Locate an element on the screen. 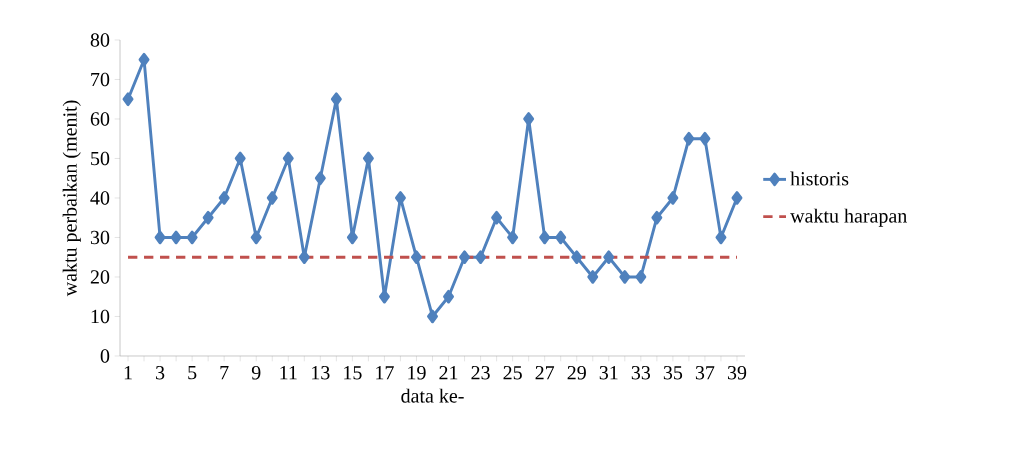 The width and height of the screenshot is (1033, 467). y-tick-label: 80 is located at coordinates (100, 40).